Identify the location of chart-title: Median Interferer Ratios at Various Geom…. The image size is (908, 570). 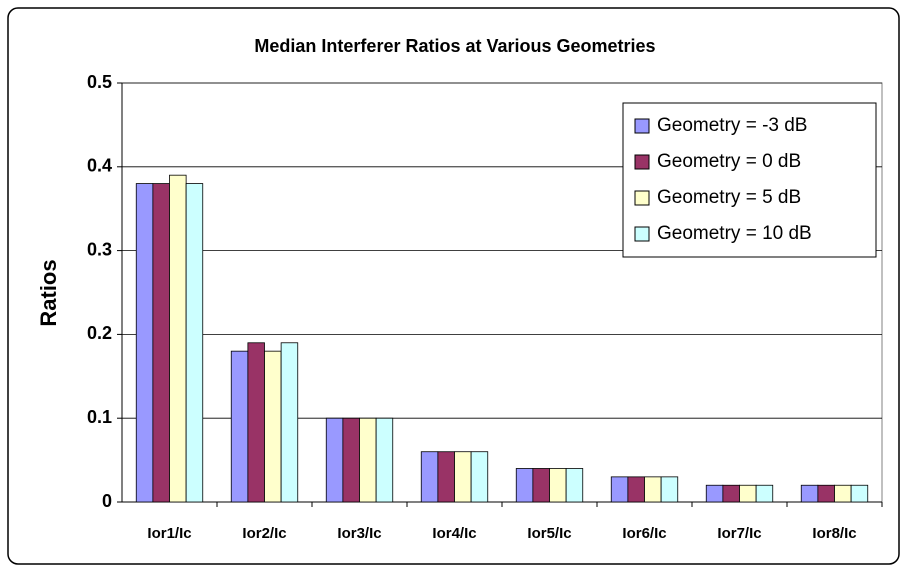
(454, 46).